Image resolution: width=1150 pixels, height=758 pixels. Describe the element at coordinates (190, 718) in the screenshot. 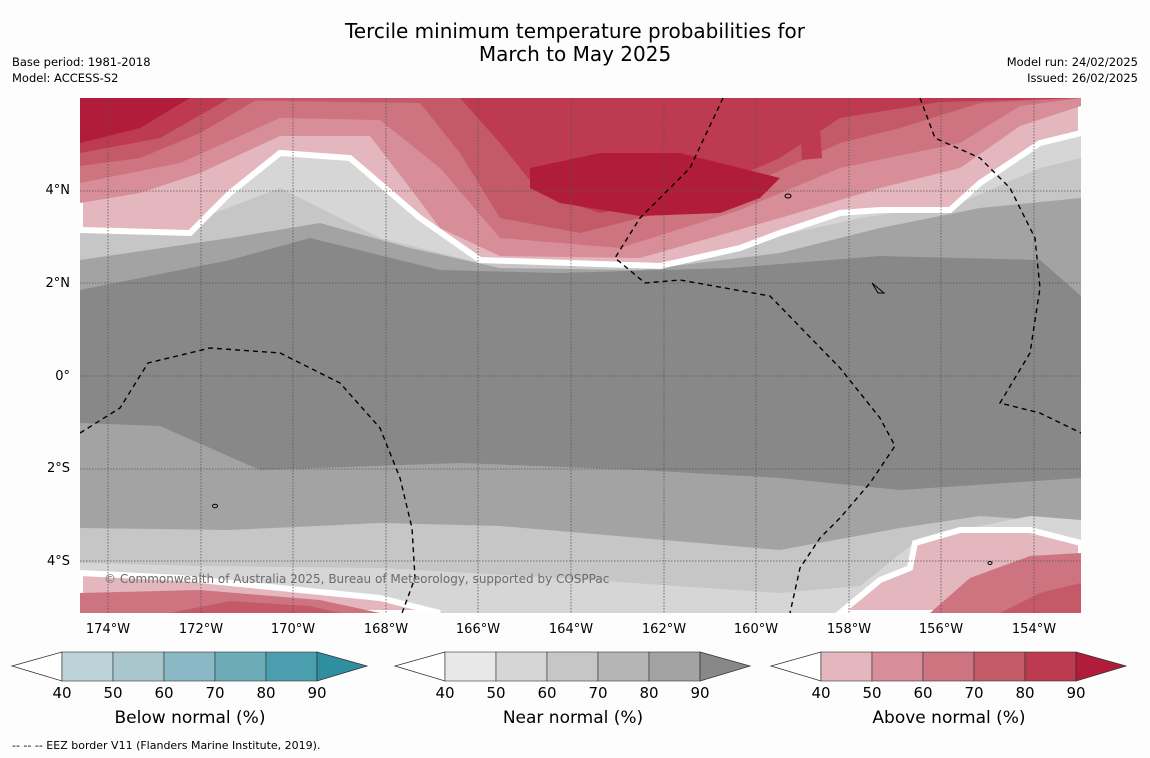

I see `below-normal-title: Below normal (%)` at that location.